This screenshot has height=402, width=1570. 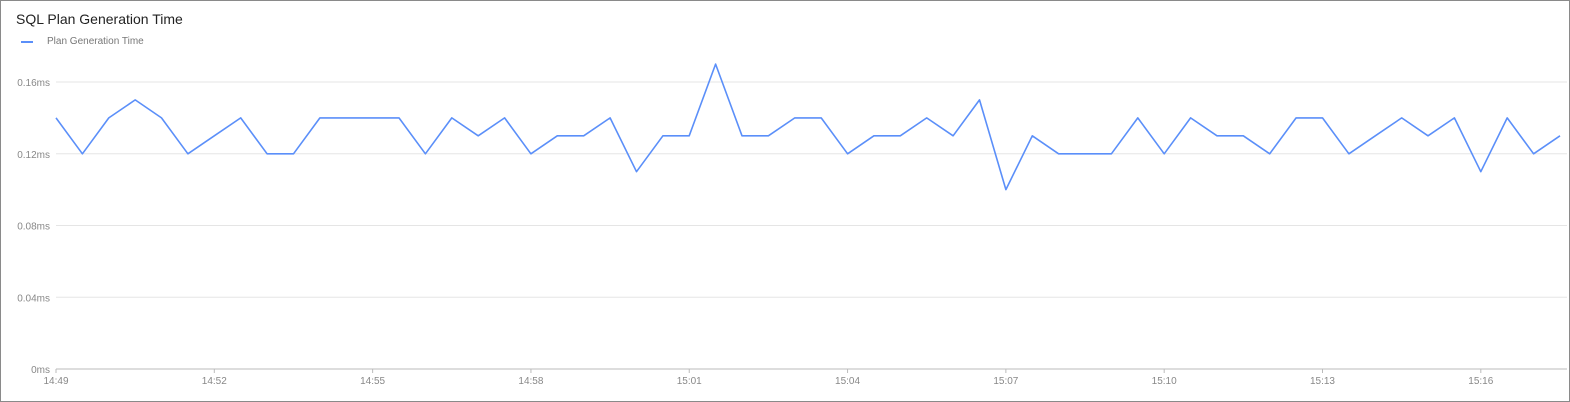 What do you see at coordinates (530, 381) in the screenshot?
I see `x-tick-label: 14:58` at bounding box center [530, 381].